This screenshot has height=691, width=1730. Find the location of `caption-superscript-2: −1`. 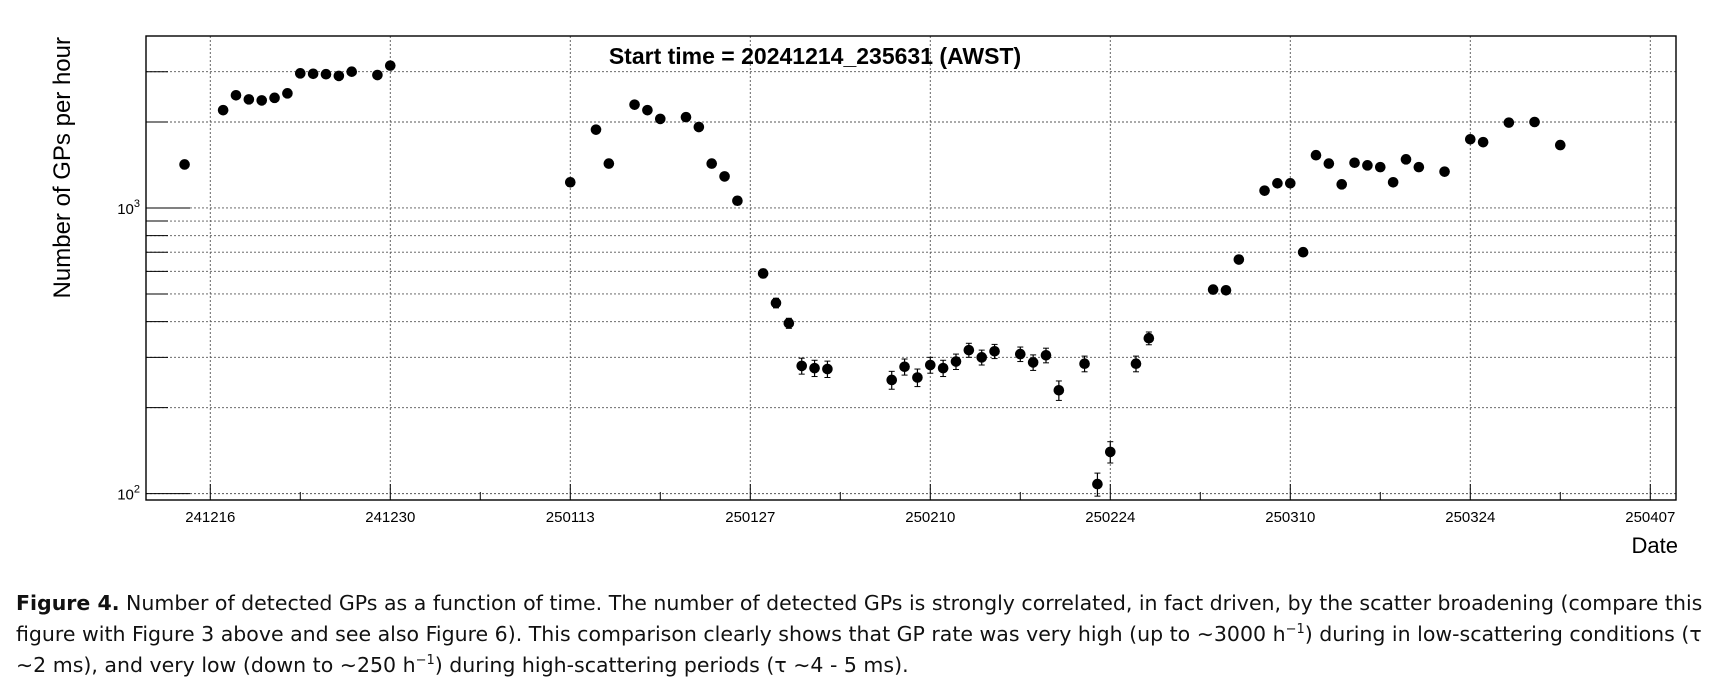

caption-superscript-2: −1 is located at coordinates (425, 661).